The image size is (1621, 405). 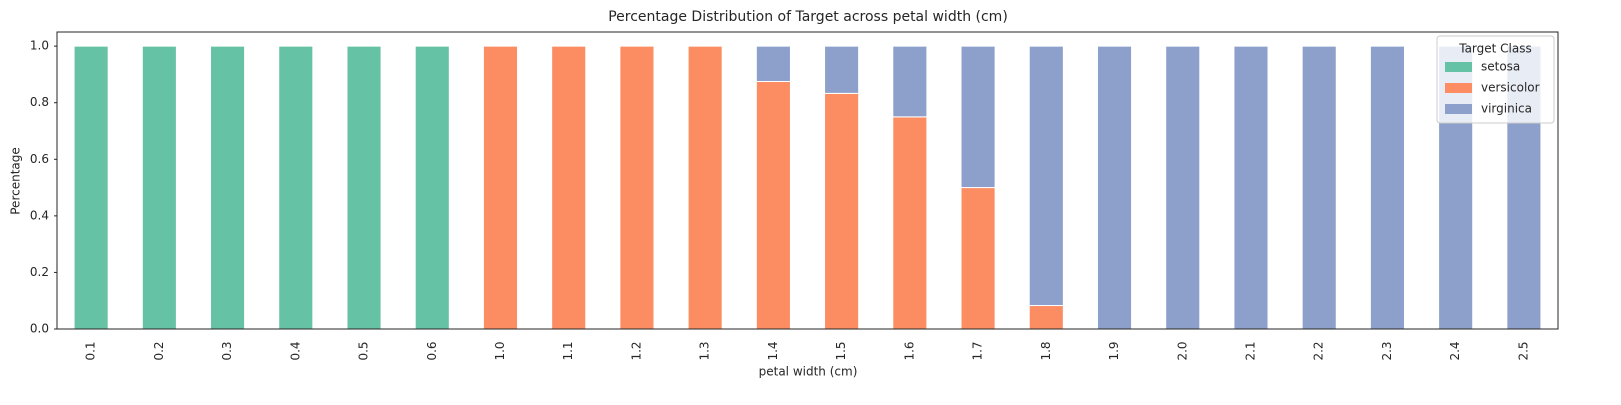 I want to click on x-axis-label: petal width (cm), so click(x=808, y=372).